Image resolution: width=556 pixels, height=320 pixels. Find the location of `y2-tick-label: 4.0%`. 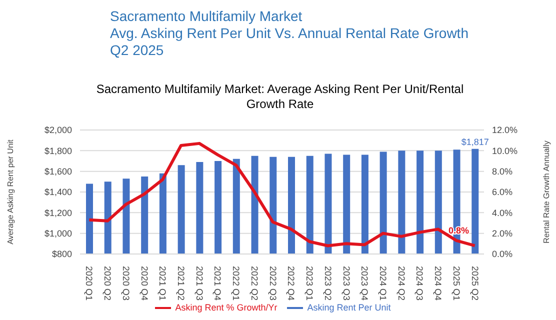

y2-tick-label: 4.0% is located at coordinates (502, 213).